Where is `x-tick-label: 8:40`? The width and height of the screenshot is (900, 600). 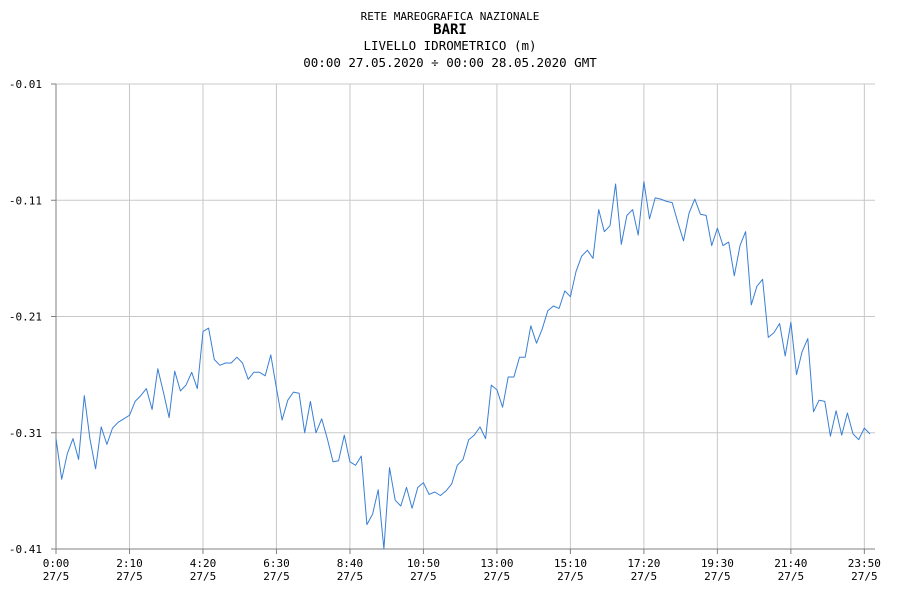
x-tick-label: 8:40 is located at coordinates (350, 563).